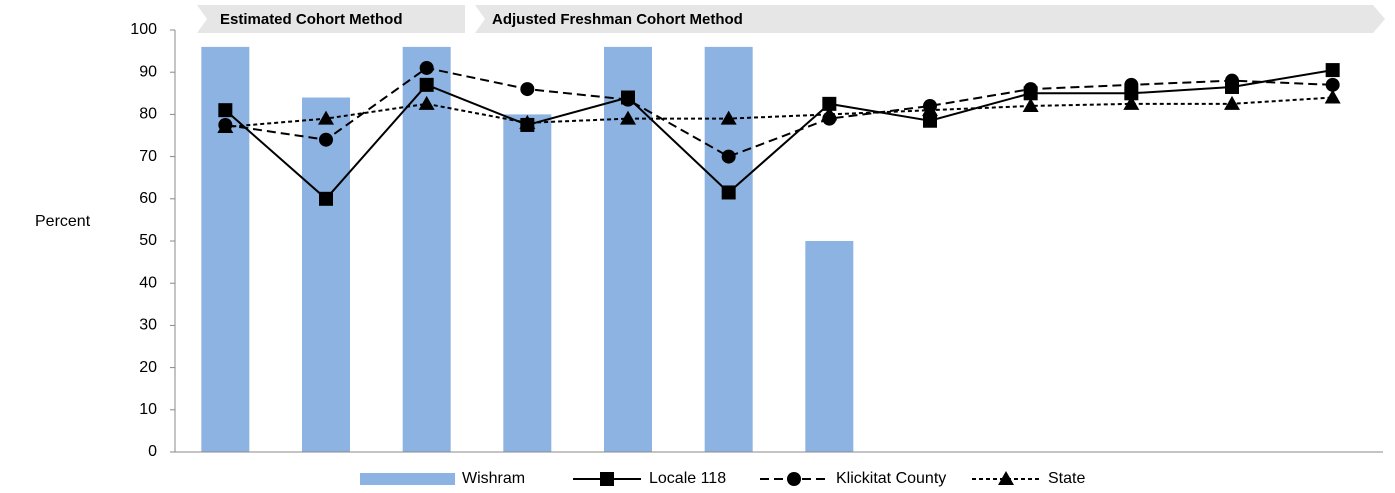 The width and height of the screenshot is (1395, 493). What do you see at coordinates (148, 240) in the screenshot?
I see `y-tick-label: 50` at bounding box center [148, 240].